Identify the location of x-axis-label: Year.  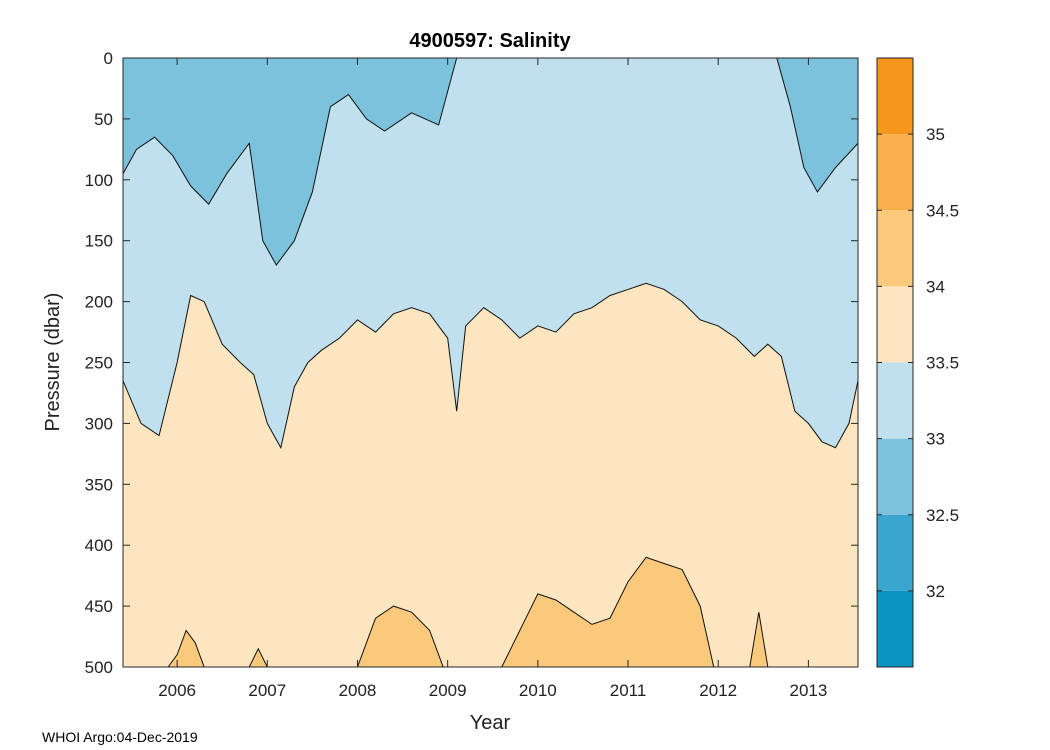
(490, 723).